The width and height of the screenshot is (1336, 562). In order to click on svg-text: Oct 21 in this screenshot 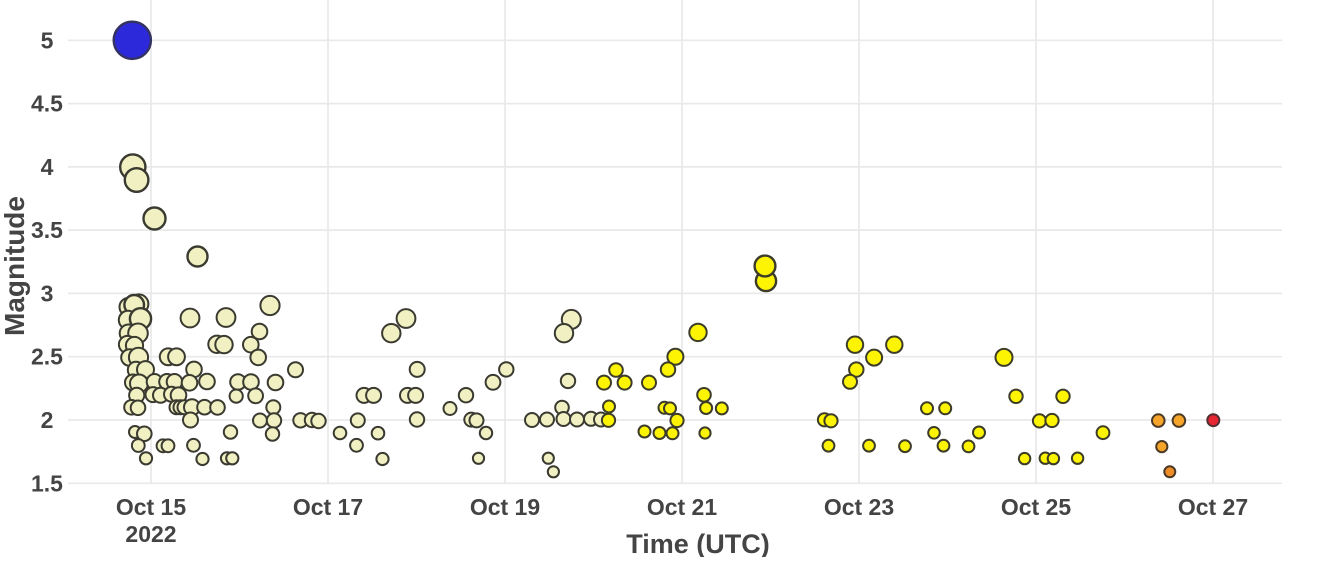, I will do `click(682, 507)`.